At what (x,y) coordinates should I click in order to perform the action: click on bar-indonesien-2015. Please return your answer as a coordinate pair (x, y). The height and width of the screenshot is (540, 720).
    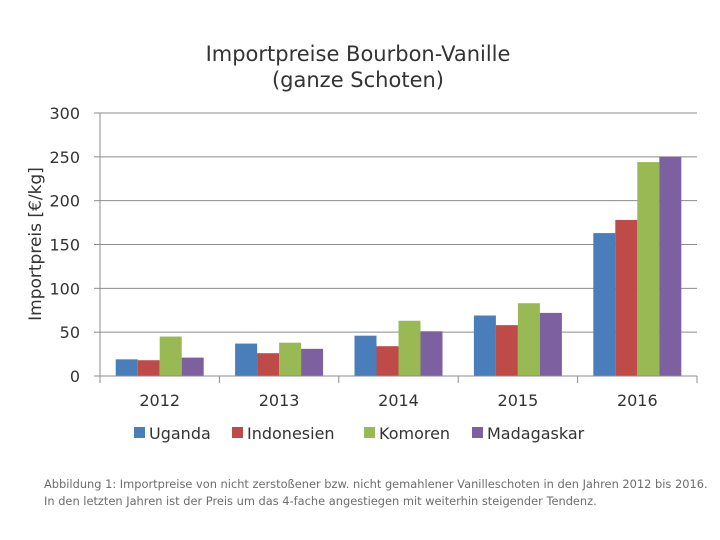
    Looking at the image, I should click on (506, 350).